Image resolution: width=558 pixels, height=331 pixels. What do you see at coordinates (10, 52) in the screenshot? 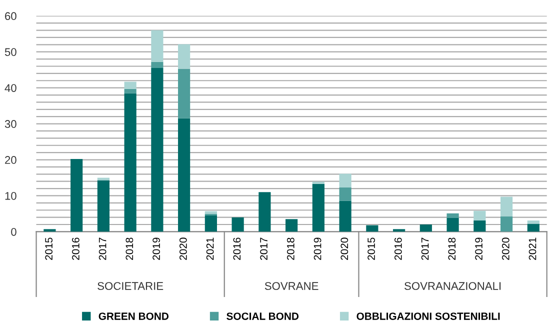
I see `y-tick-label: 50` at bounding box center [10, 52].